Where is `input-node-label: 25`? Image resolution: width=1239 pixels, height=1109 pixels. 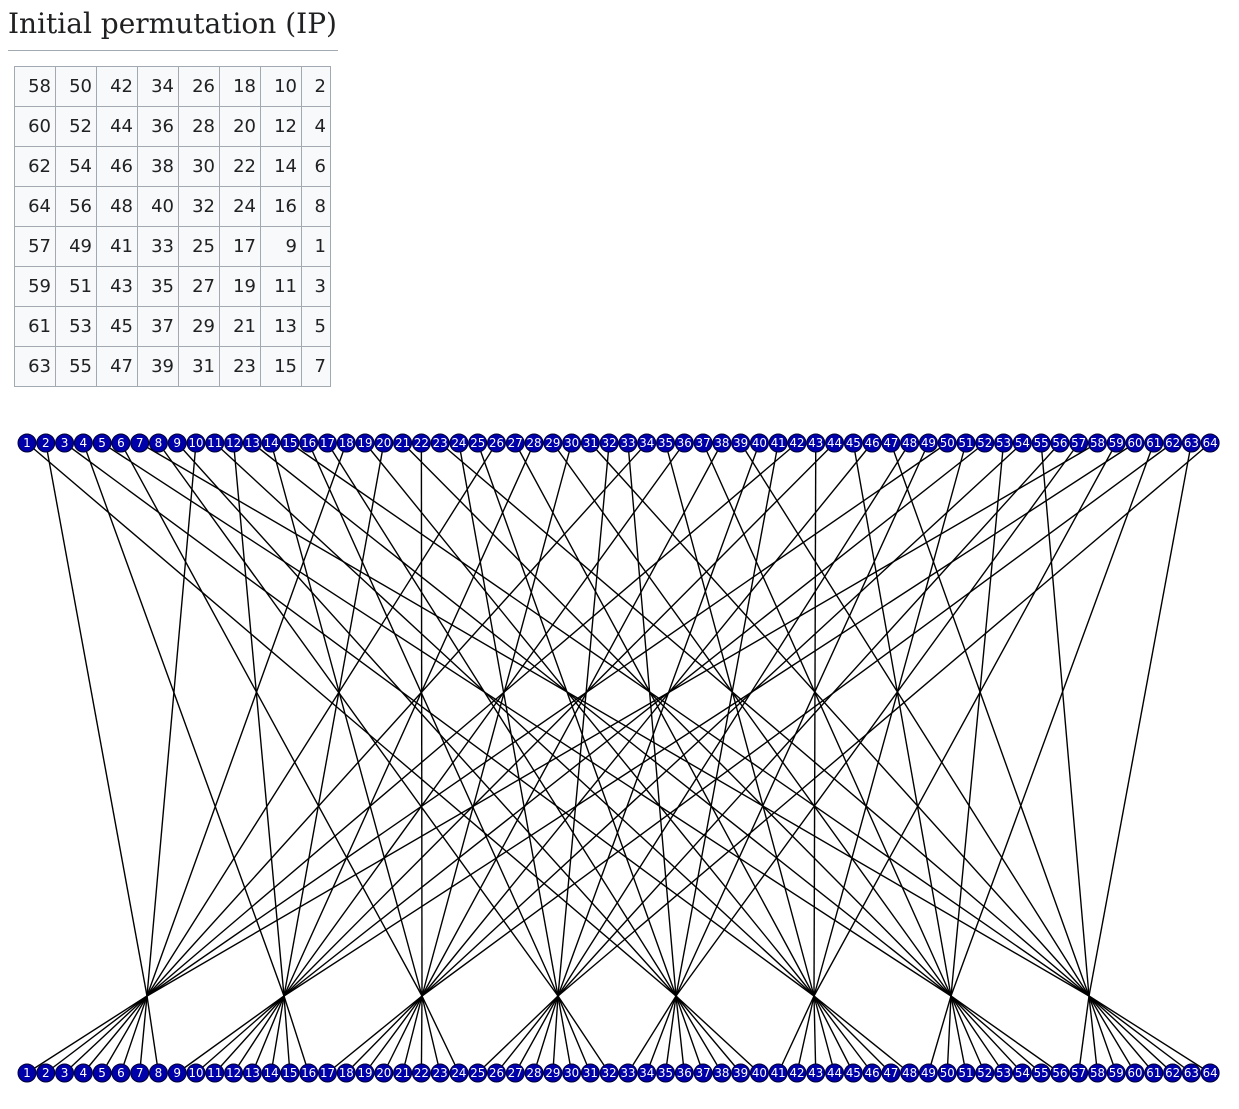 input-node-label: 25 is located at coordinates (477, 443).